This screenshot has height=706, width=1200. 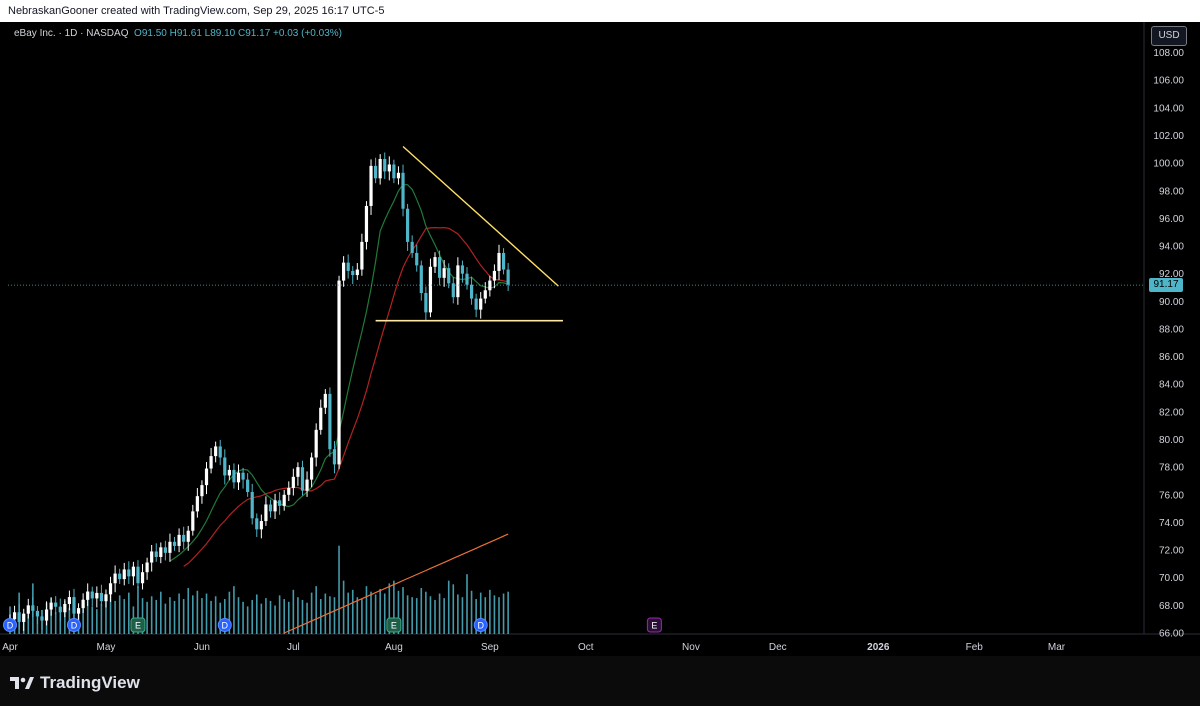 What do you see at coordinates (975, 647) in the screenshot?
I see `x-tick-label: Feb` at bounding box center [975, 647].